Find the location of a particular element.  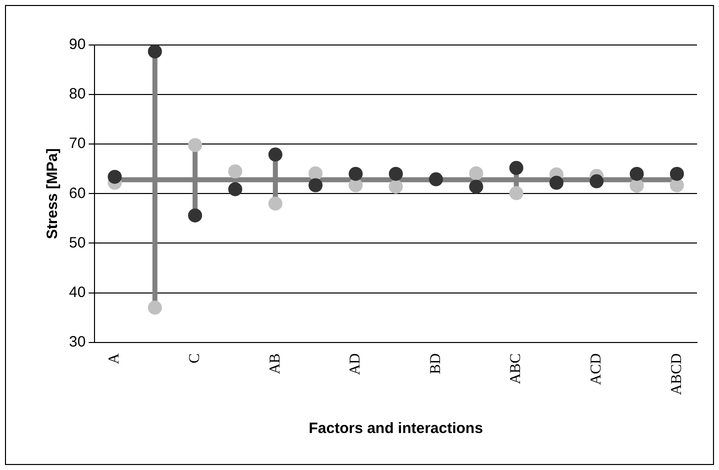

x-tick-label: C is located at coordinates (195, 358).